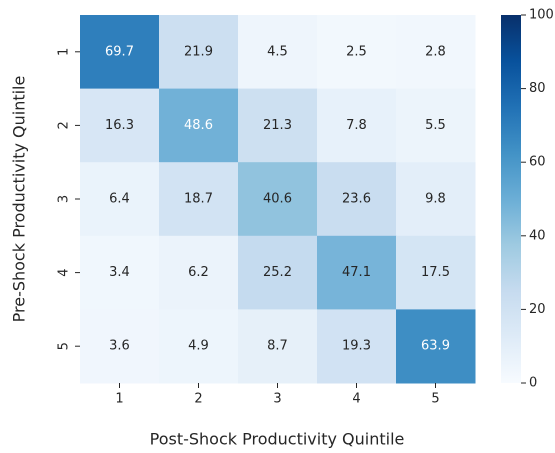  Describe the element at coordinates (511, 199) in the screenshot. I see `colorbar` at that location.